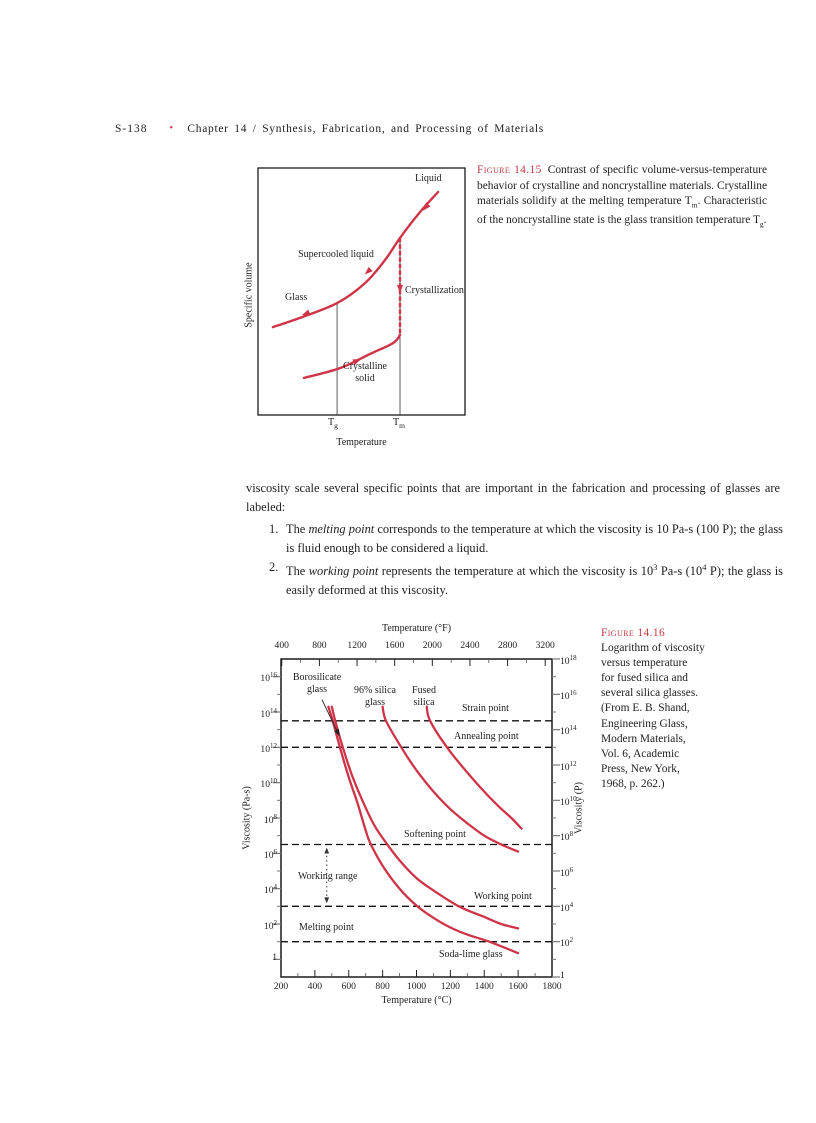 Image resolution: width=816 pixels, height=1123 pixels. Describe the element at coordinates (655, 567) in the screenshot. I see `li2-sup1: 3` at that location.